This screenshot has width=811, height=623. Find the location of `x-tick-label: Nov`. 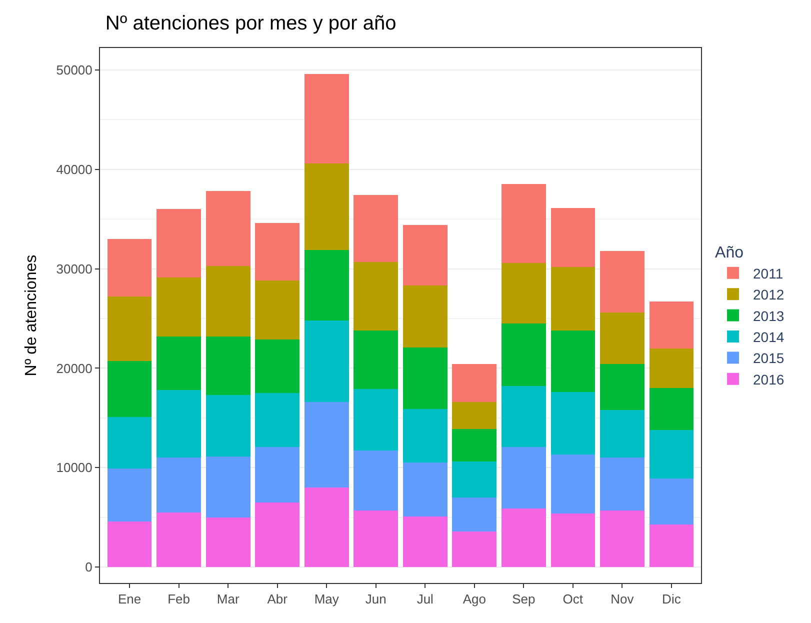

x-tick-label: Nov is located at coordinates (622, 599).